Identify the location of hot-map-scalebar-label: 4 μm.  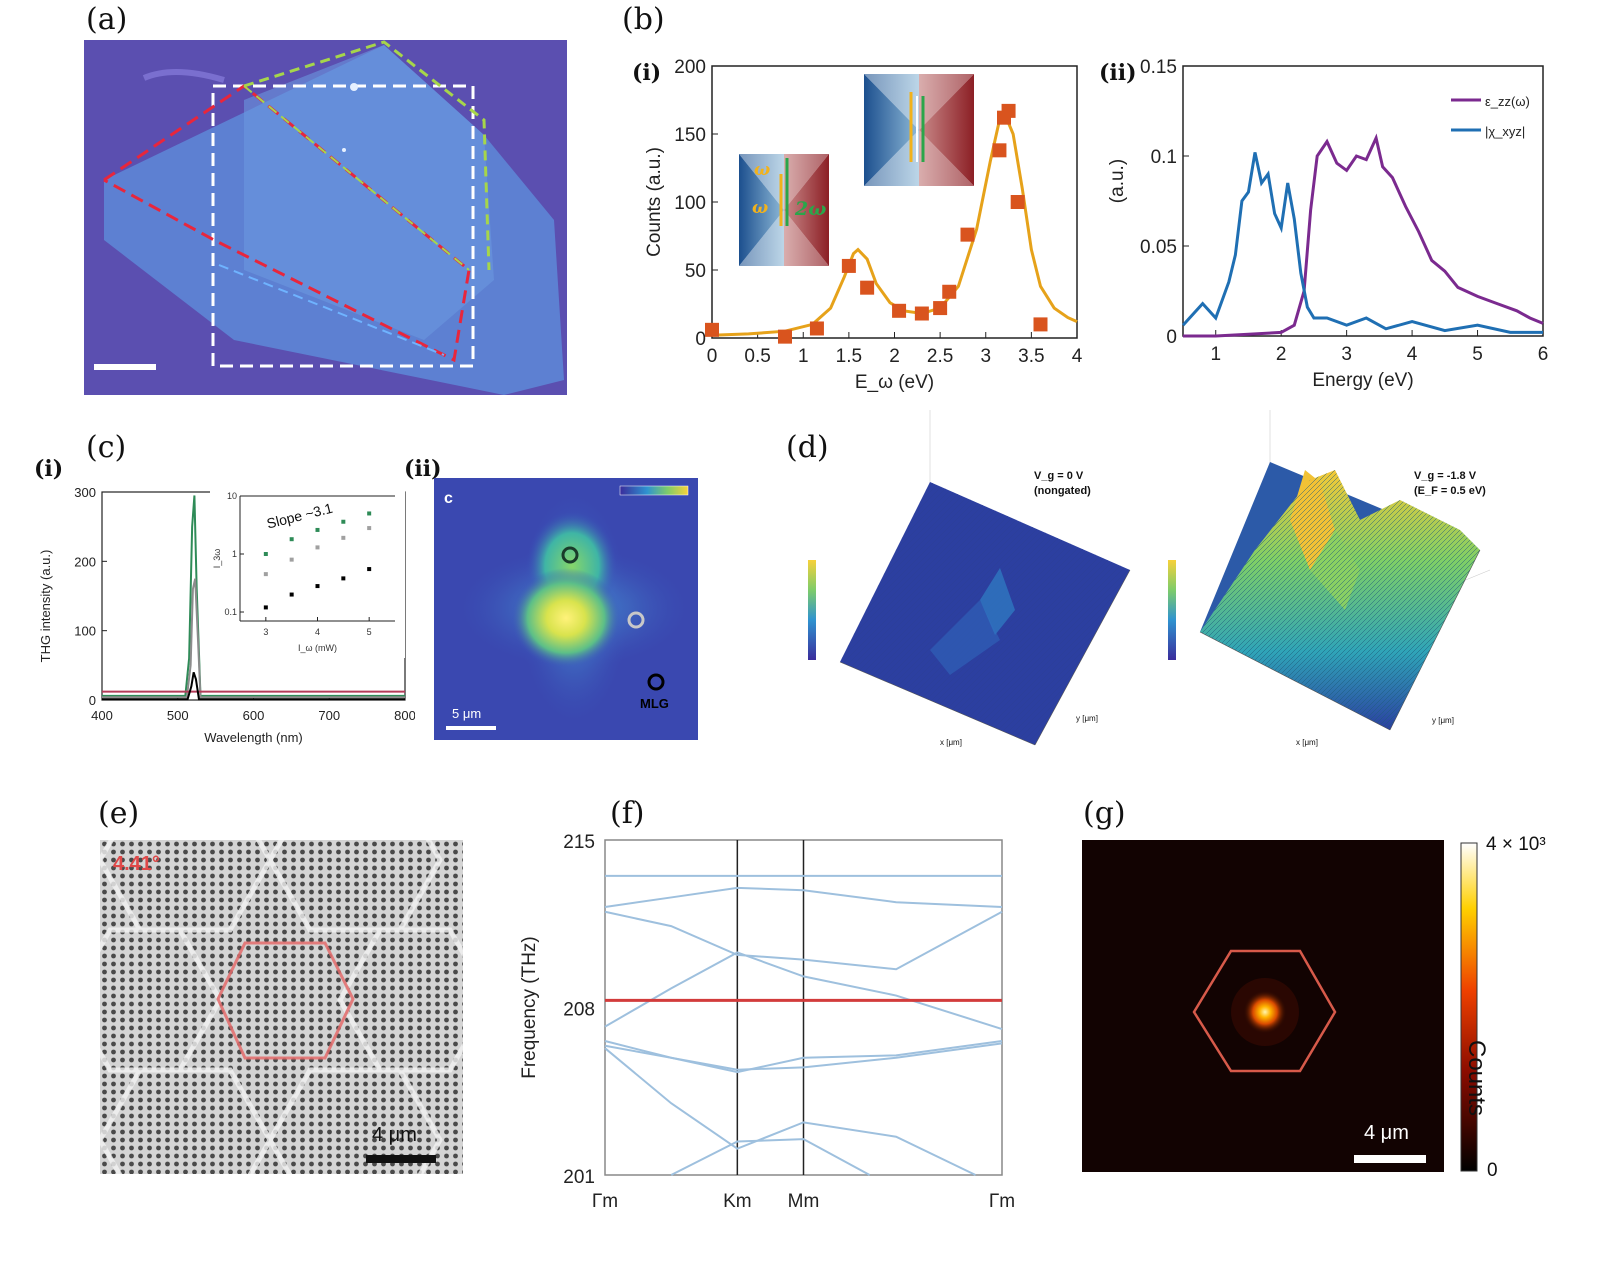
(1386, 1133).